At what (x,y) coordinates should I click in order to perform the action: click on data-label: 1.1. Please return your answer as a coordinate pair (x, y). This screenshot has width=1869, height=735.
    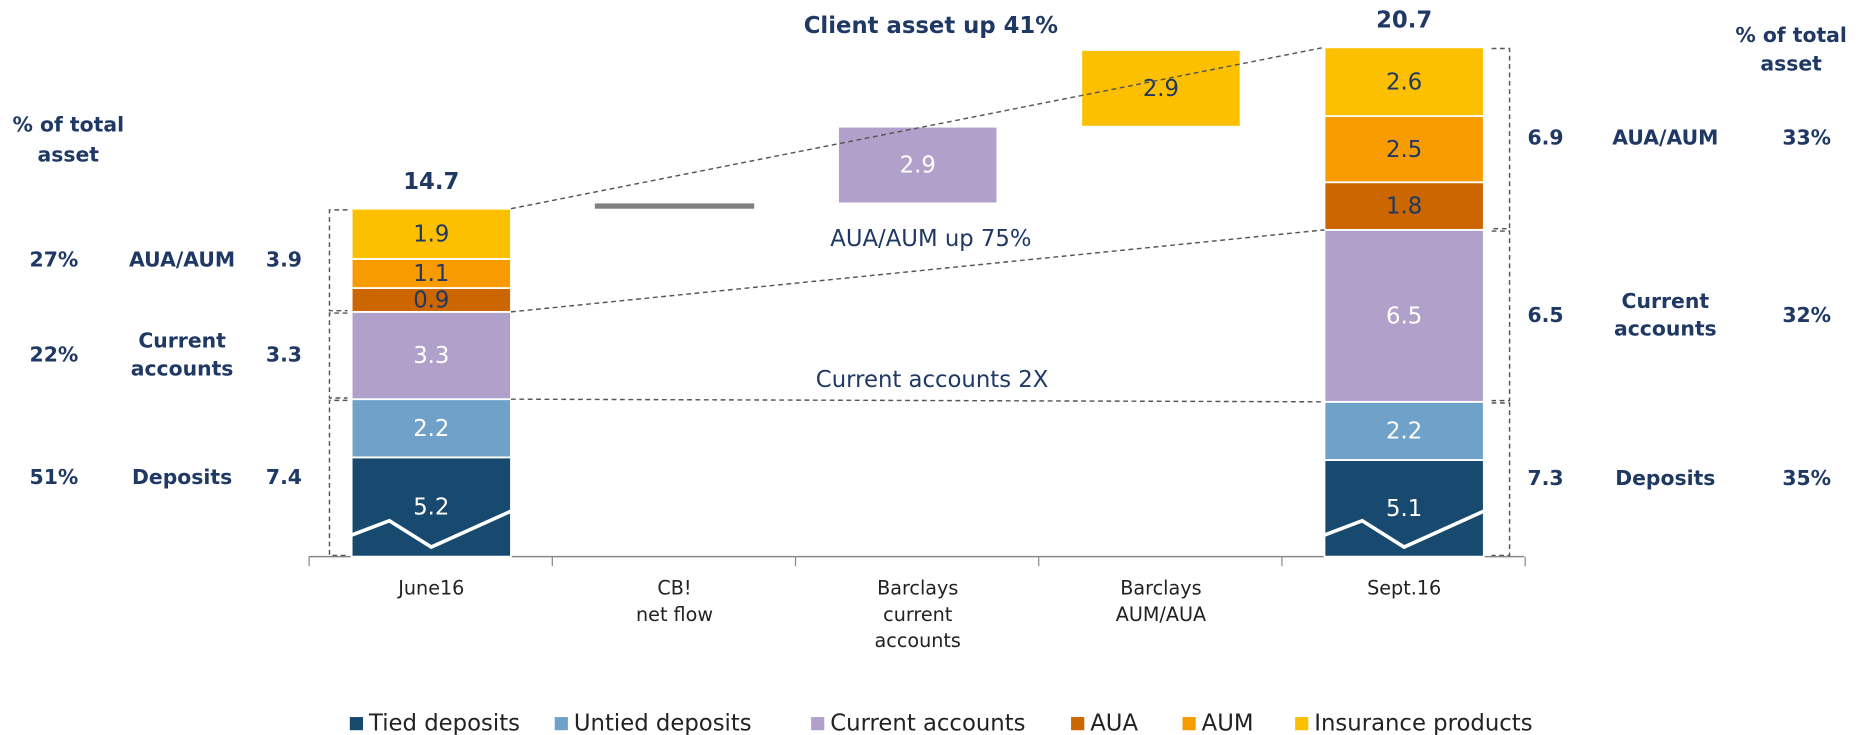
    Looking at the image, I should click on (431, 274).